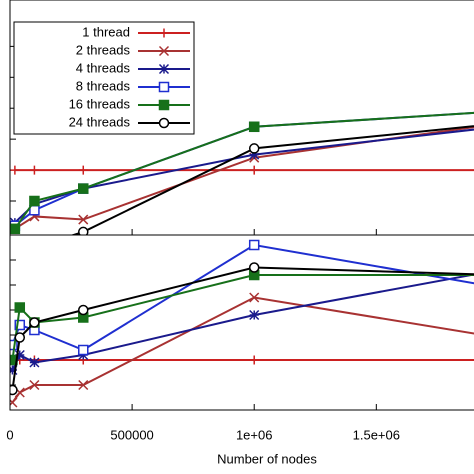  I want to click on x-tick-label: 1.5e+06, so click(376, 434).